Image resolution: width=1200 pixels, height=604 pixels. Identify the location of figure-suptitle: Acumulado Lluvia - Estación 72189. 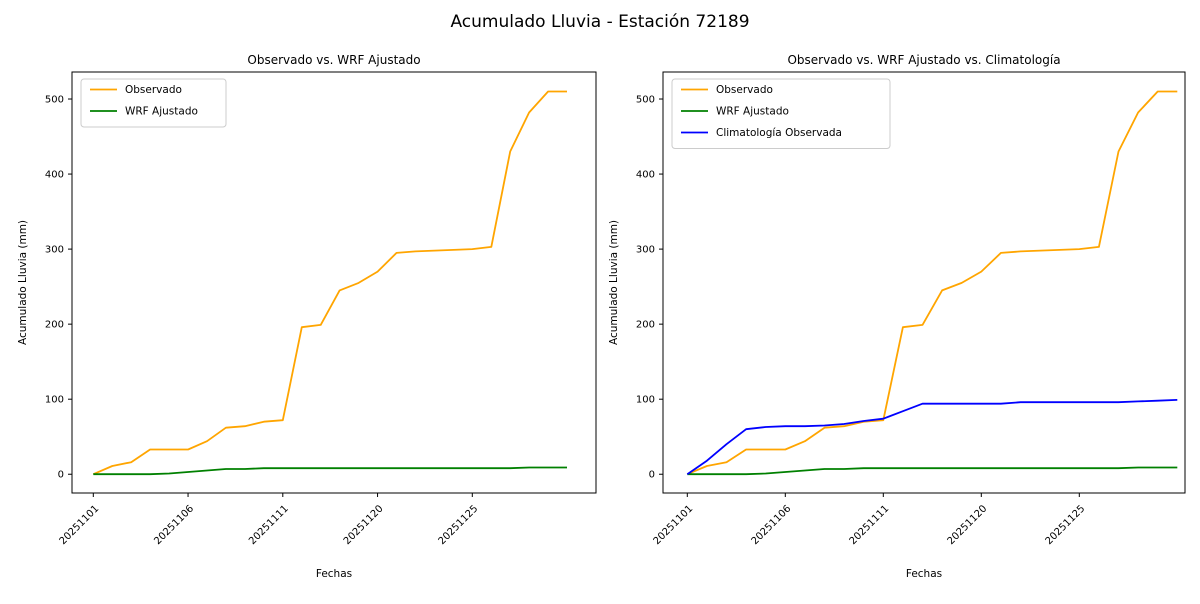
(599, 22).